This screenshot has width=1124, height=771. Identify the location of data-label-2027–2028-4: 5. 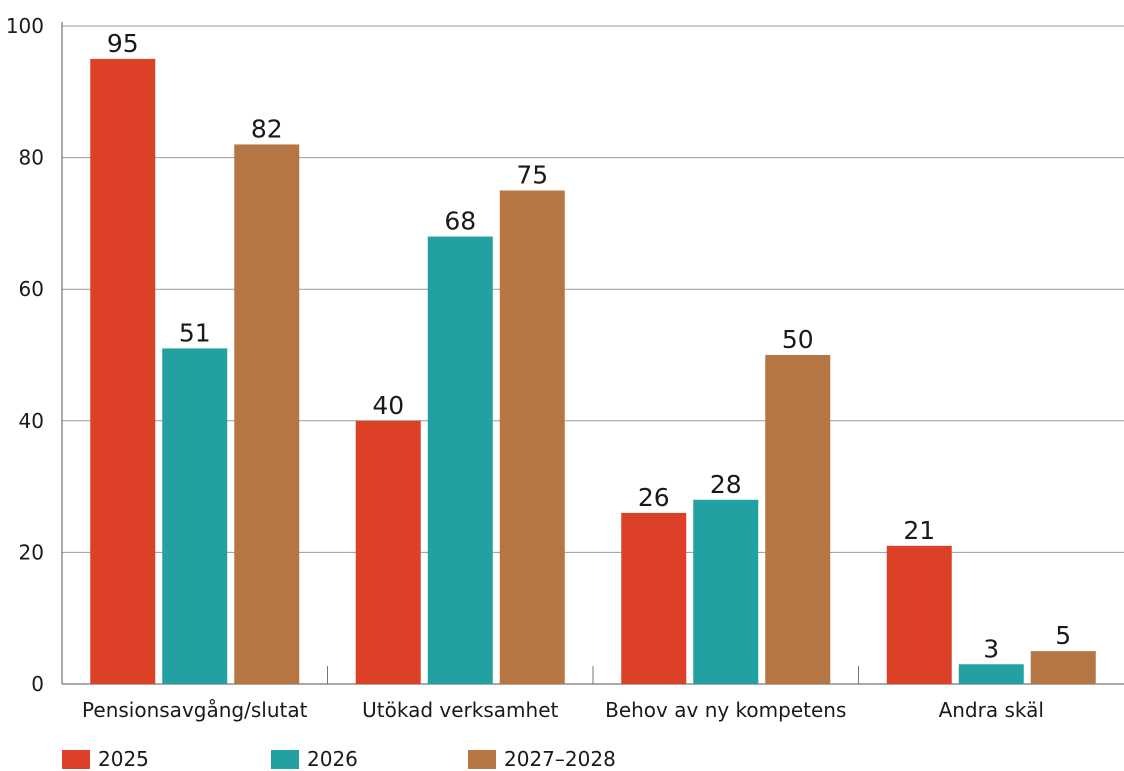
(1063, 635).